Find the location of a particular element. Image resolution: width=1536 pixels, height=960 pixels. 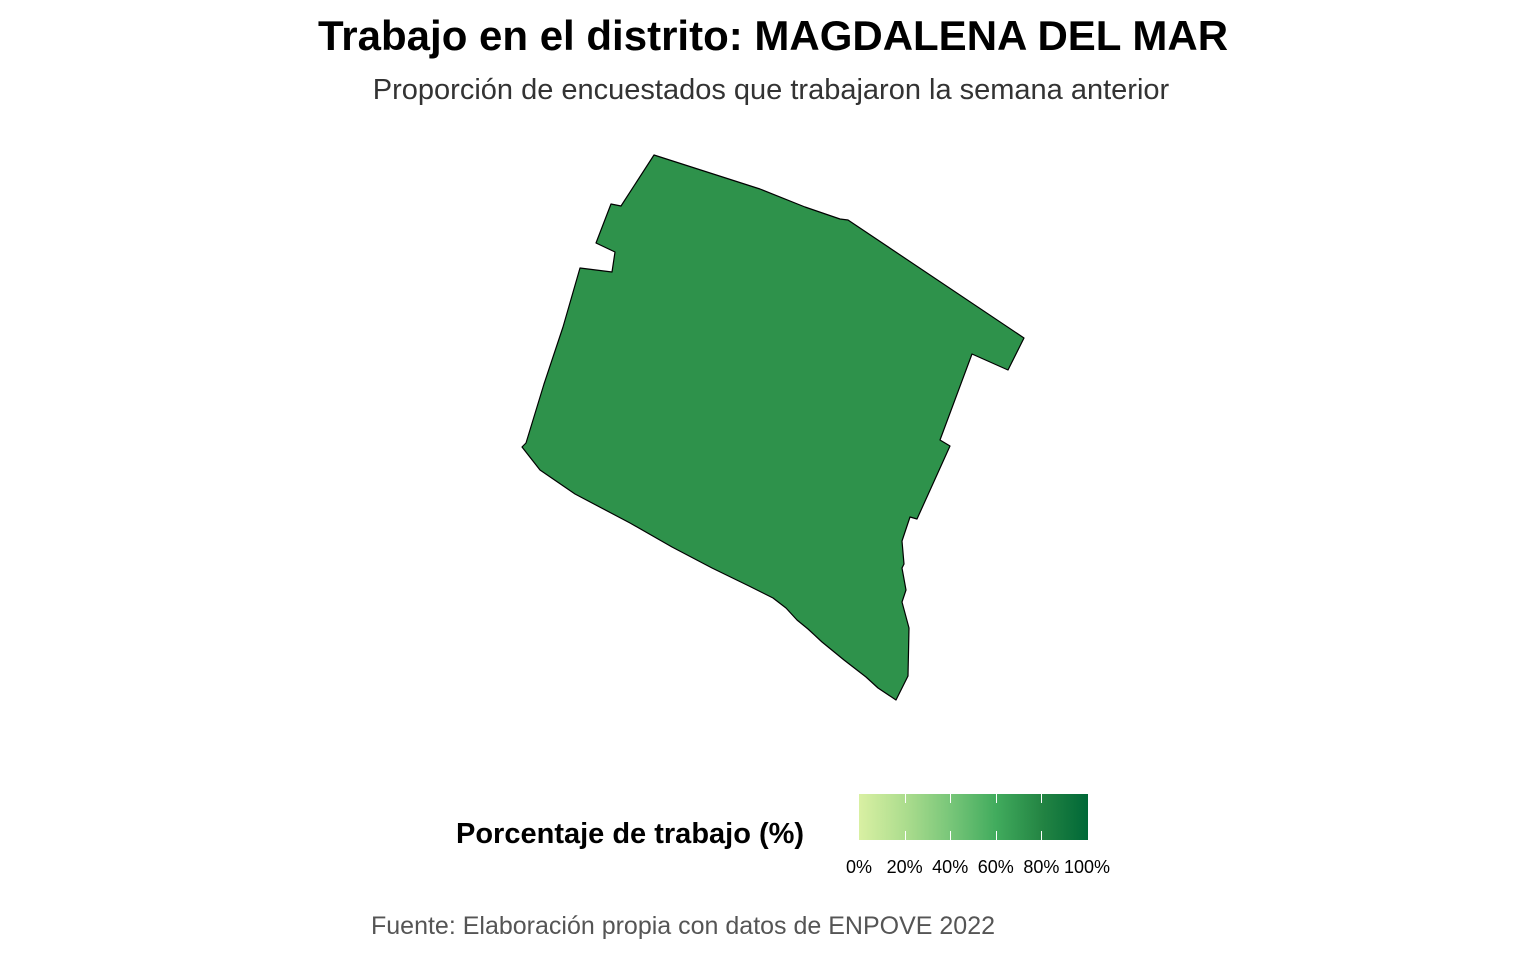

legend-tick-label: 20% is located at coordinates (904, 867).